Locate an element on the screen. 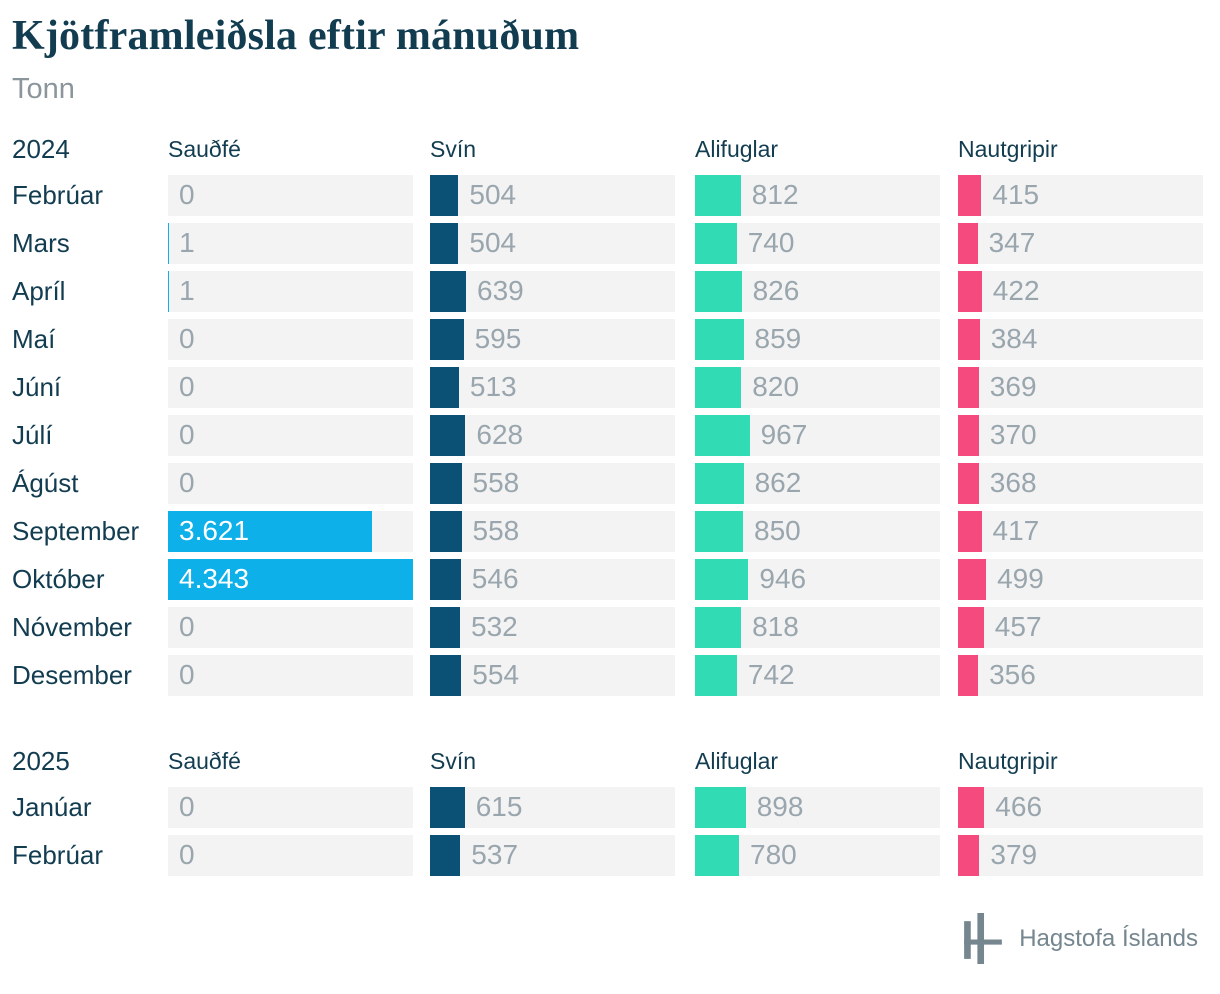 This screenshot has width=1220, height=994. bar-cell: 558 is located at coordinates (562, 484).